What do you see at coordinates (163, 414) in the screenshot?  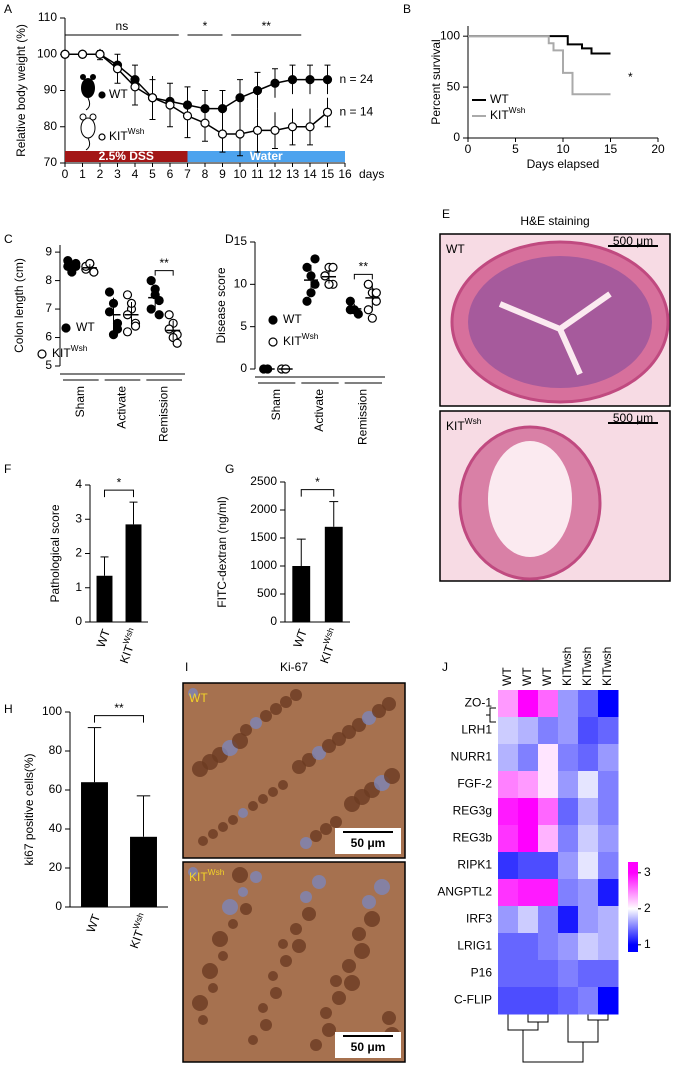 I see `group-label: Remission` at bounding box center [163, 414].